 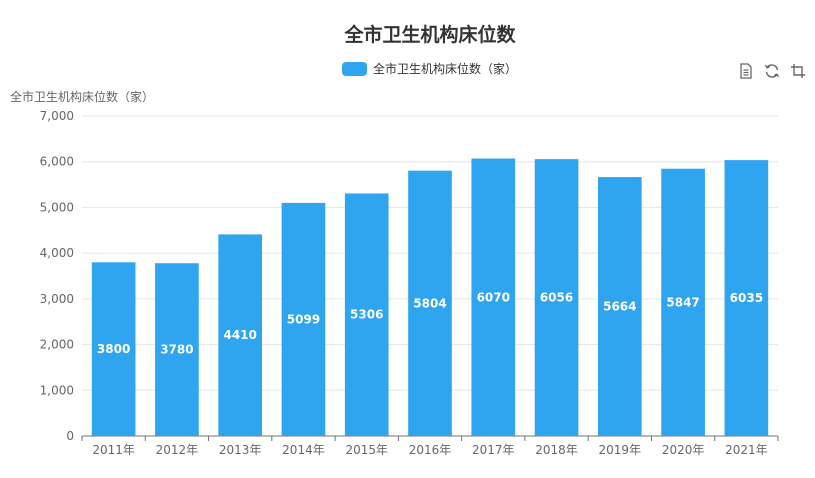 What do you see at coordinates (354, 68) in the screenshot?
I see `legend-swatch` at bounding box center [354, 68].